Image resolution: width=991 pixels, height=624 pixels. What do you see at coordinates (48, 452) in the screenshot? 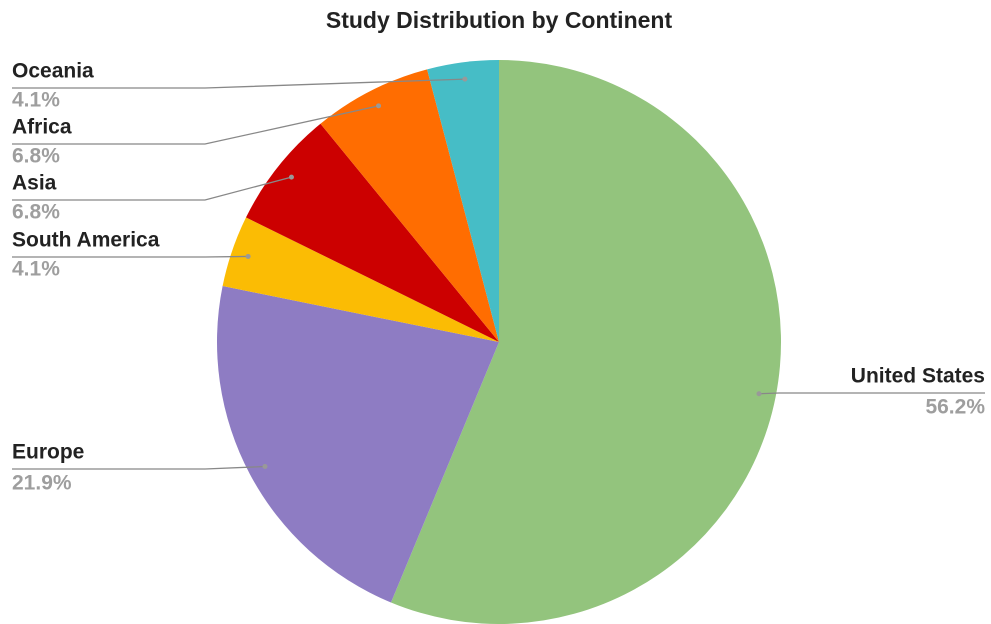
I see `slice-label: Europe` at bounding box center [48, 452].